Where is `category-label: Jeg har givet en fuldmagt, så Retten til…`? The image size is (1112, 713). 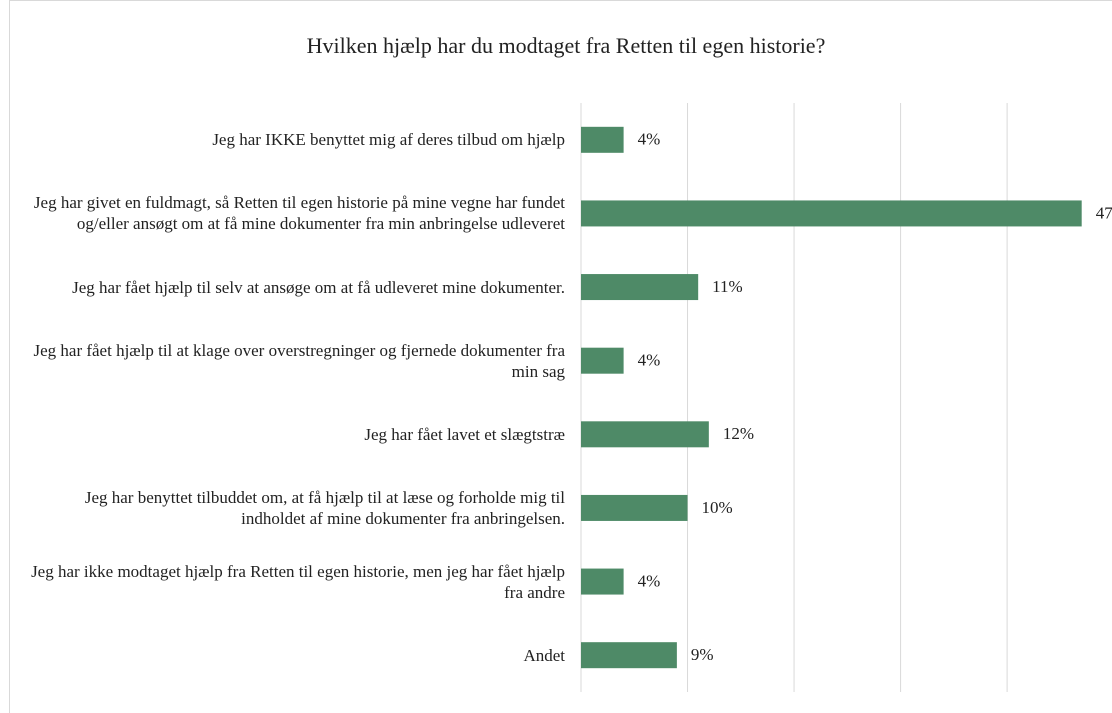 category-label: Jeg har givet en fuldmagt, så Retten til… is located at coordinates (299, 213).